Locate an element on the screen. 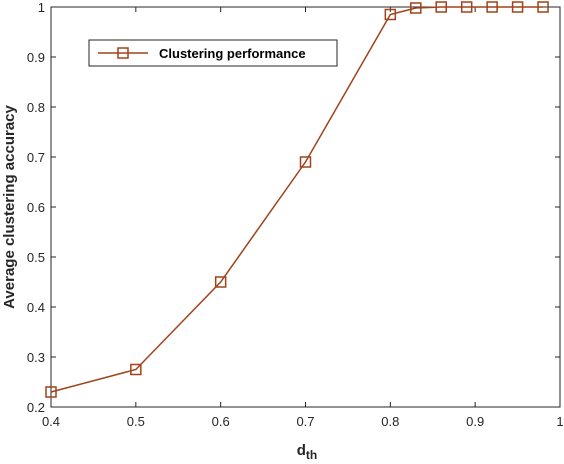 The image size is (564, 464). x-tick-label: 0.6 is located at coordinates (221, 421).